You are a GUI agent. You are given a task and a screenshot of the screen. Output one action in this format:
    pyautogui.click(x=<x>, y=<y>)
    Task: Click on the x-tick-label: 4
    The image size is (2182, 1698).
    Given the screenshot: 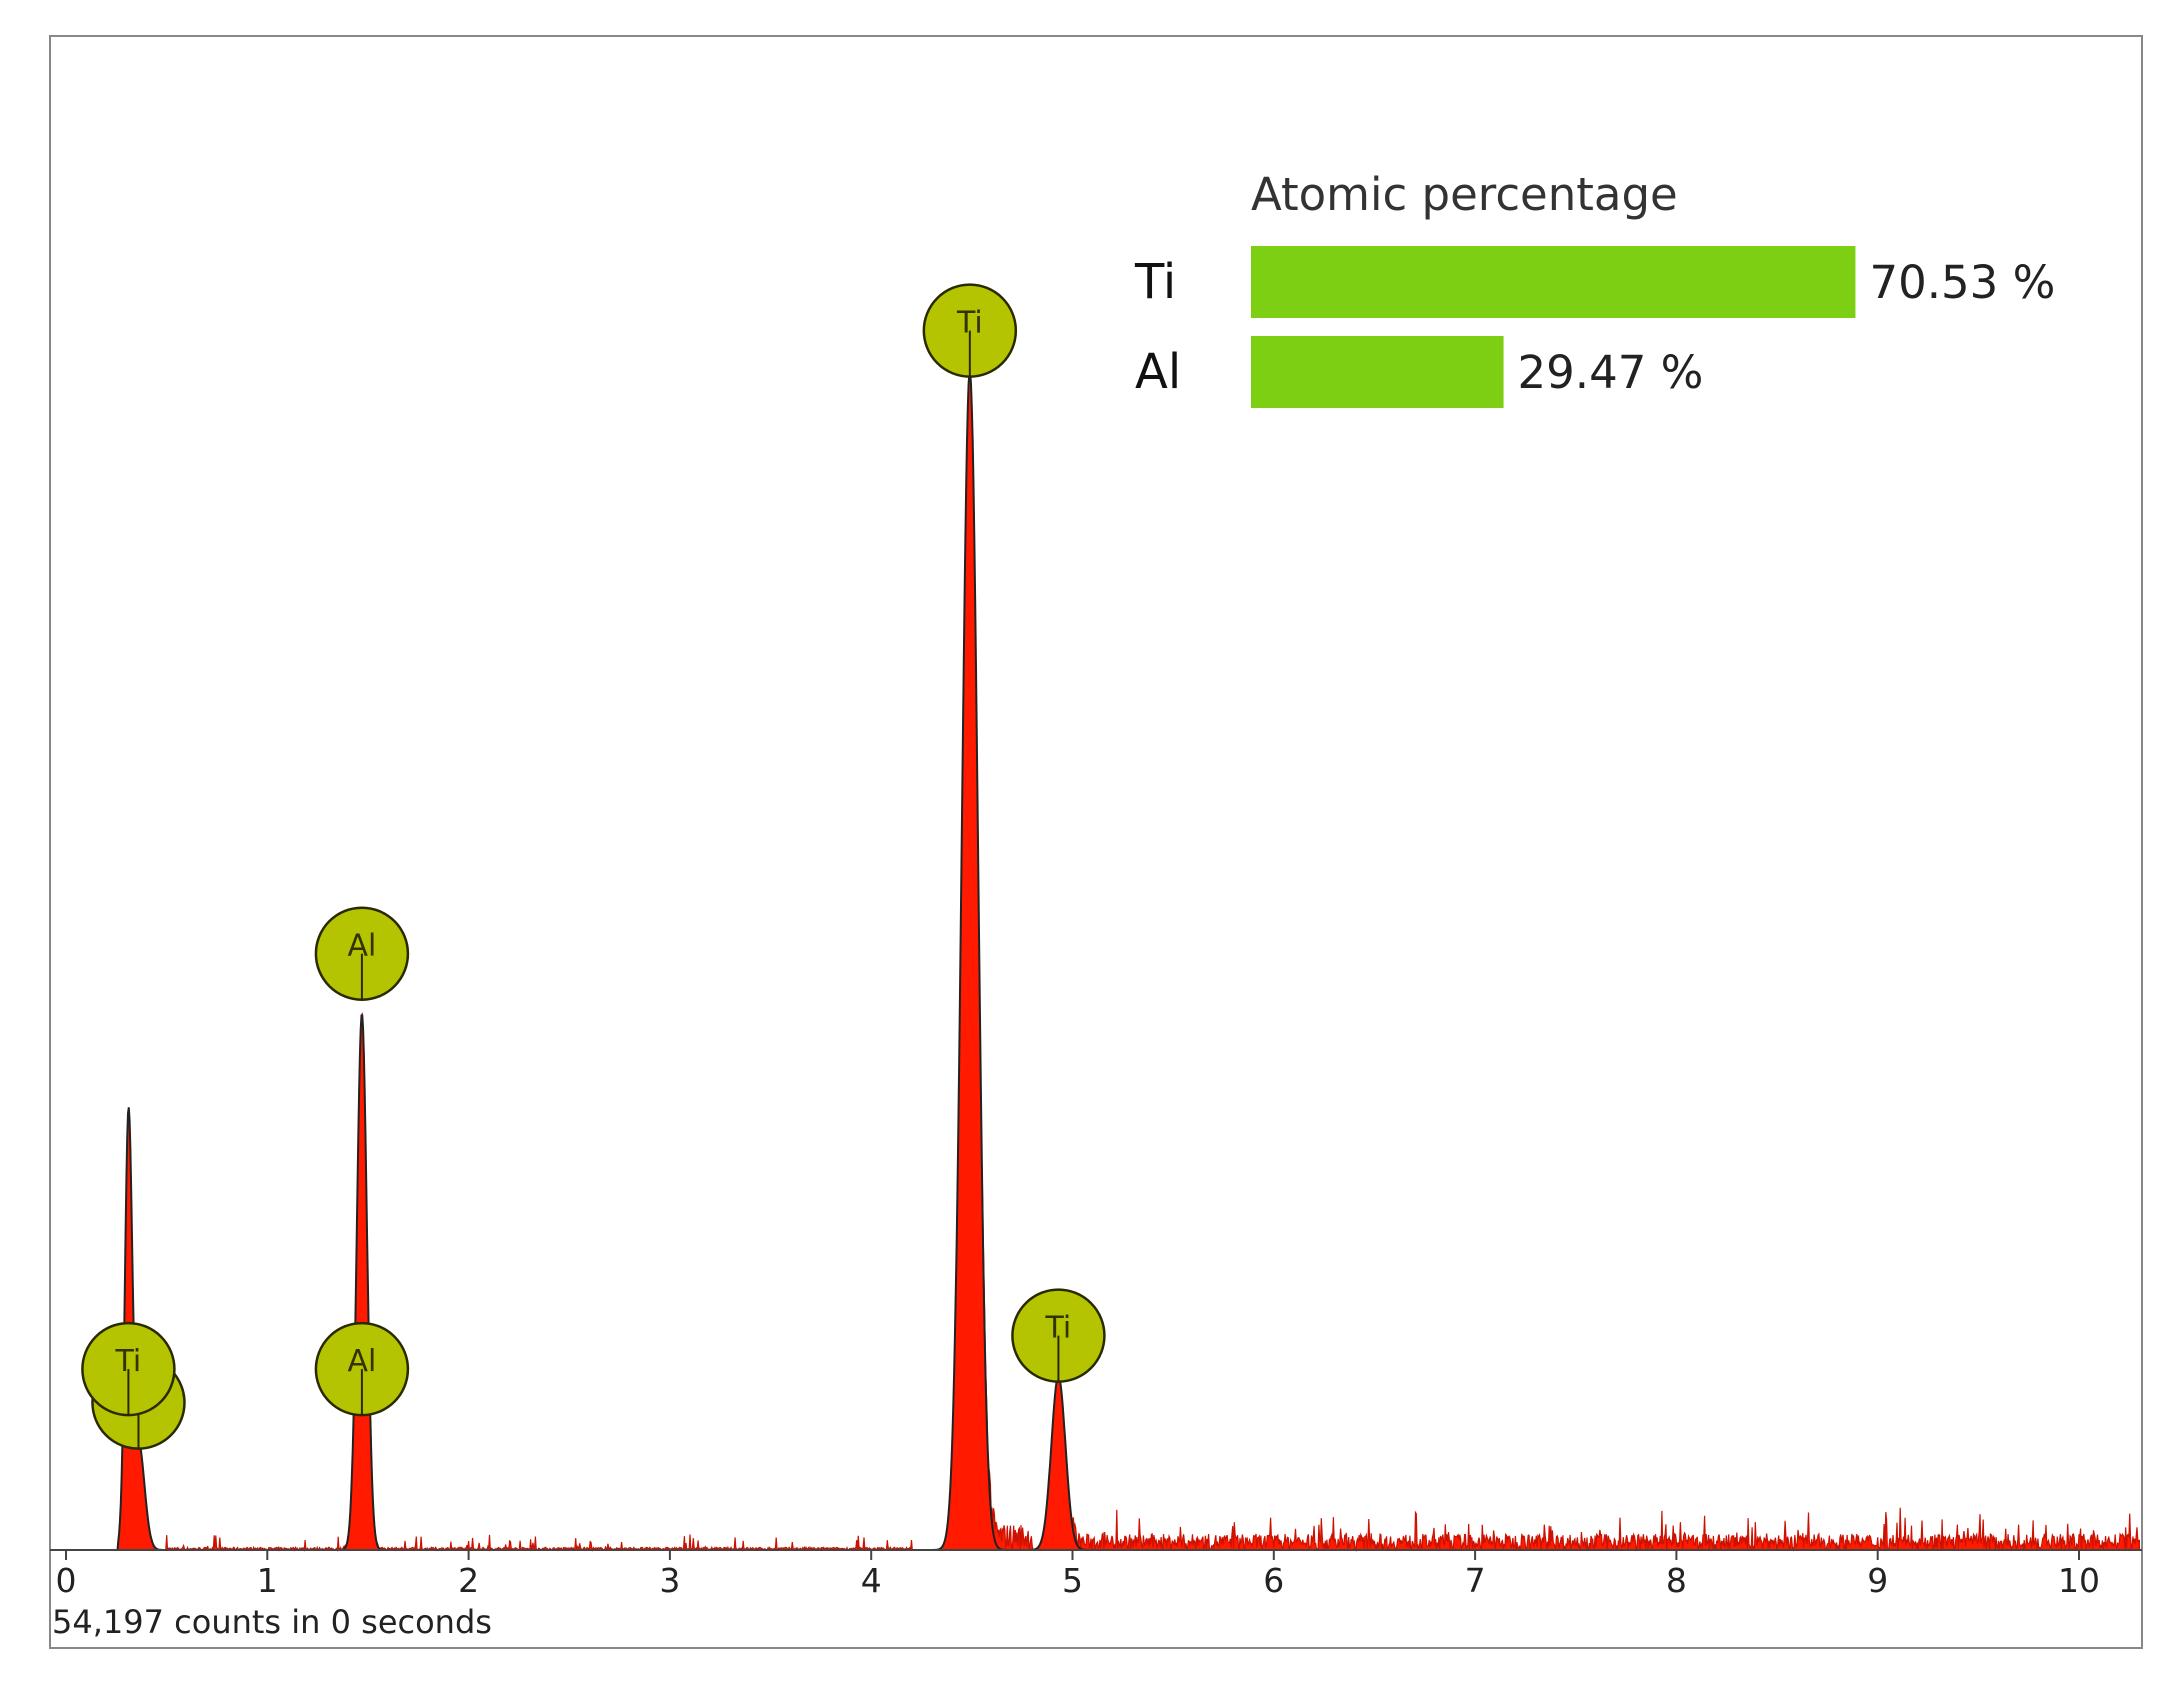 What is the action you would take?
    pyautogui.click(x=871, y=1580)
    